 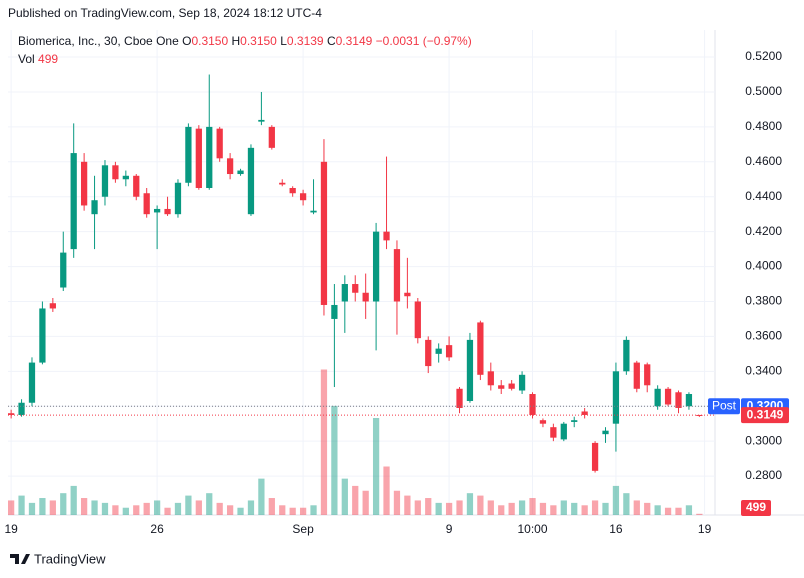 I want to click on last-price-label: 0.3149, so click(x=765, y=414).